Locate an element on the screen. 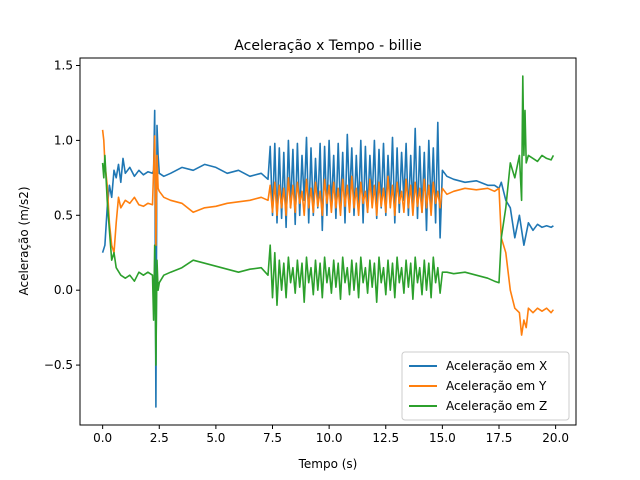 The image size is (640, 480). y-tick-label: 0.0 is located at coordinates (63, 290).